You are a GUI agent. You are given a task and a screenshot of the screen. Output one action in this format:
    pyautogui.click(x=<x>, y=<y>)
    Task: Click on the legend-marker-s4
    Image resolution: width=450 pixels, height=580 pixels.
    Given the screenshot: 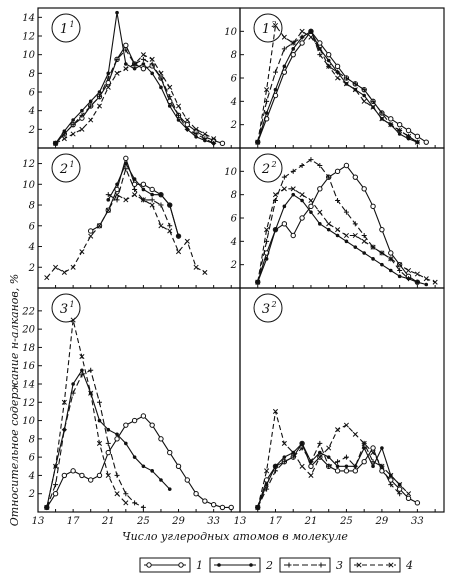 What is the action you would take?
    pyautogui.click(x=359, y=565)
    